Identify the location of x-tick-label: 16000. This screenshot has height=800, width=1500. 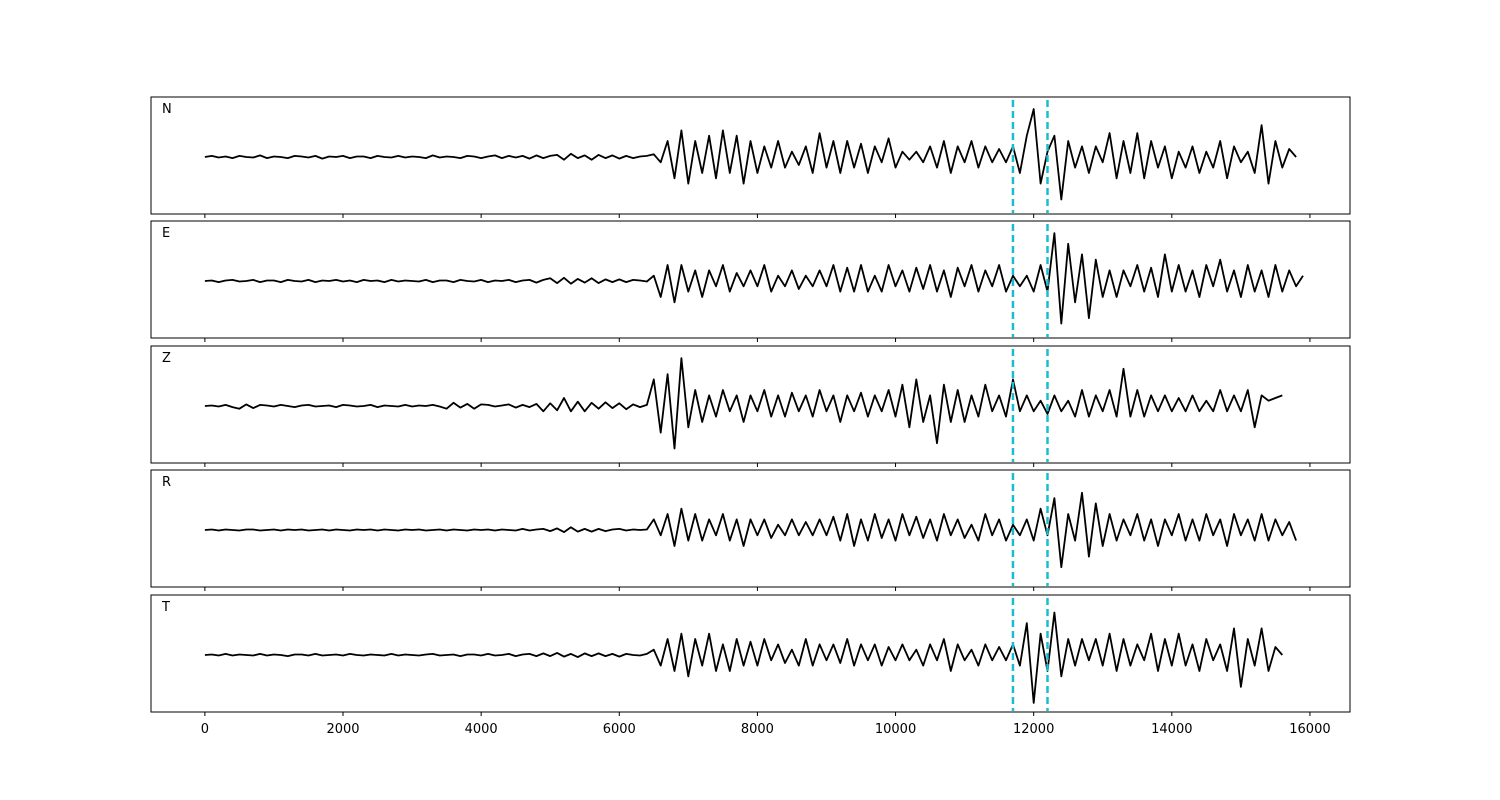
(1309, 729).